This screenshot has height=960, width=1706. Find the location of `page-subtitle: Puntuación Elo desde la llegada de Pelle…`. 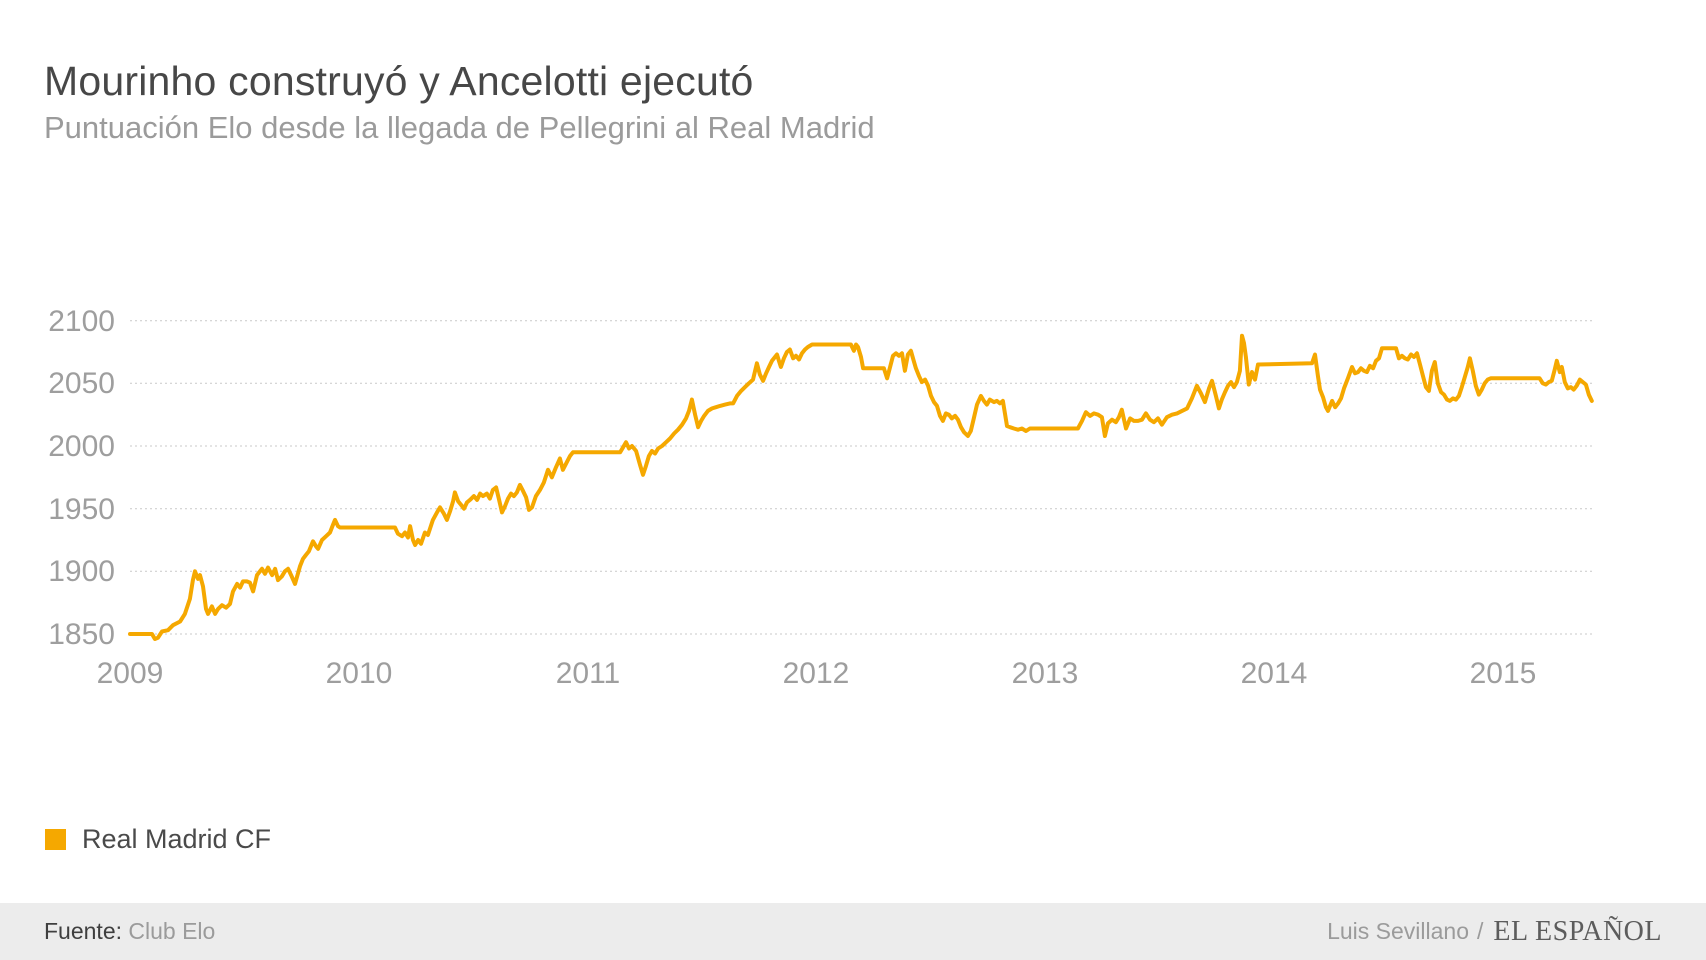

page-subtitle: Puntuación Elo desde la llegada de Pelle… is located at coordinates (459, 127).